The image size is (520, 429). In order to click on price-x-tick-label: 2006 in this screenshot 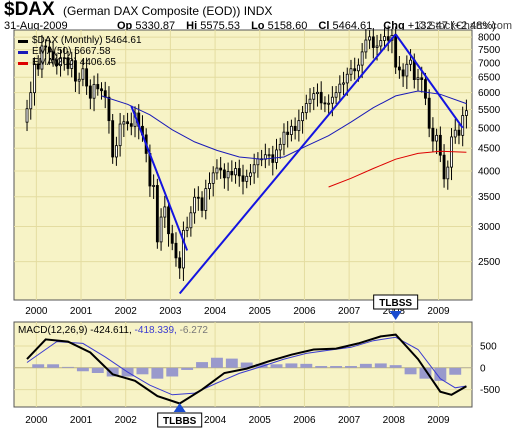, I will do `click(304, 311)`.